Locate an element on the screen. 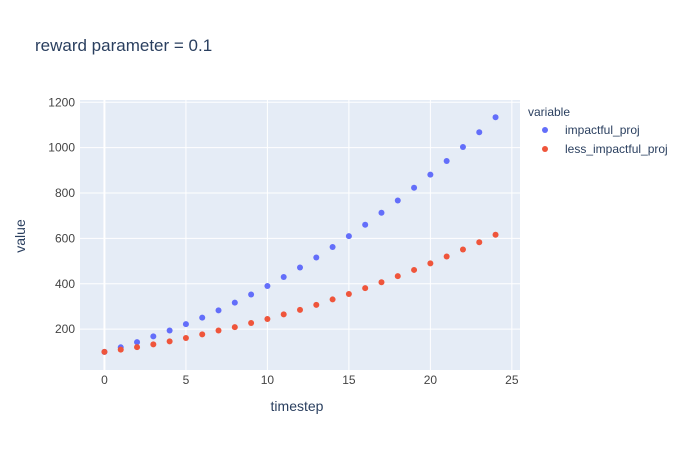 The width and height of the screenshot is (700, 455). x-axis-ticks: 0 5 10 15 20 25 is located at coordinates (310, 380).